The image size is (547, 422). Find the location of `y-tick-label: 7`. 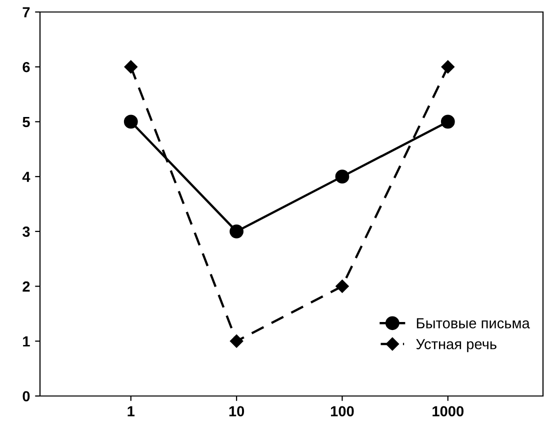

y-tick-label: 7 is located at coordinates (26, 12).